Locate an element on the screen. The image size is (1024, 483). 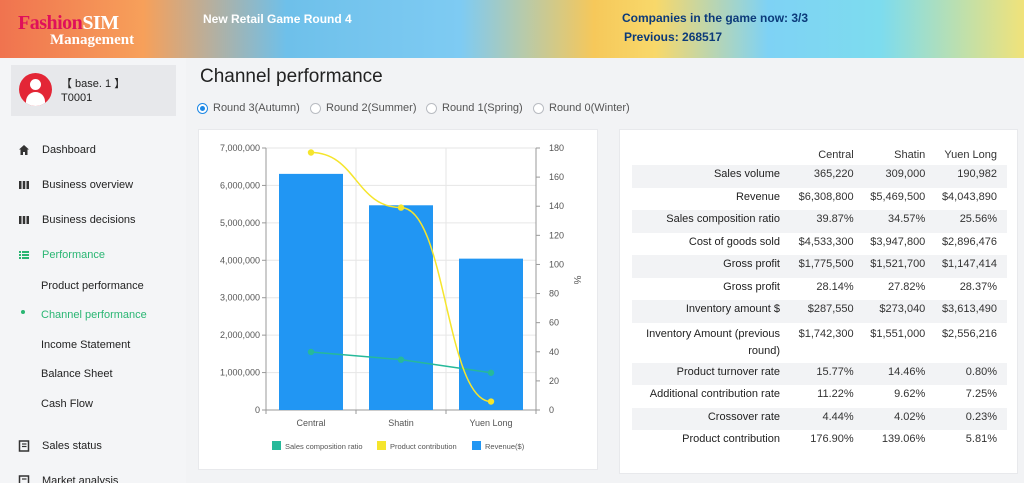
row-value: 5.81% is located at coordinates (981, 439).